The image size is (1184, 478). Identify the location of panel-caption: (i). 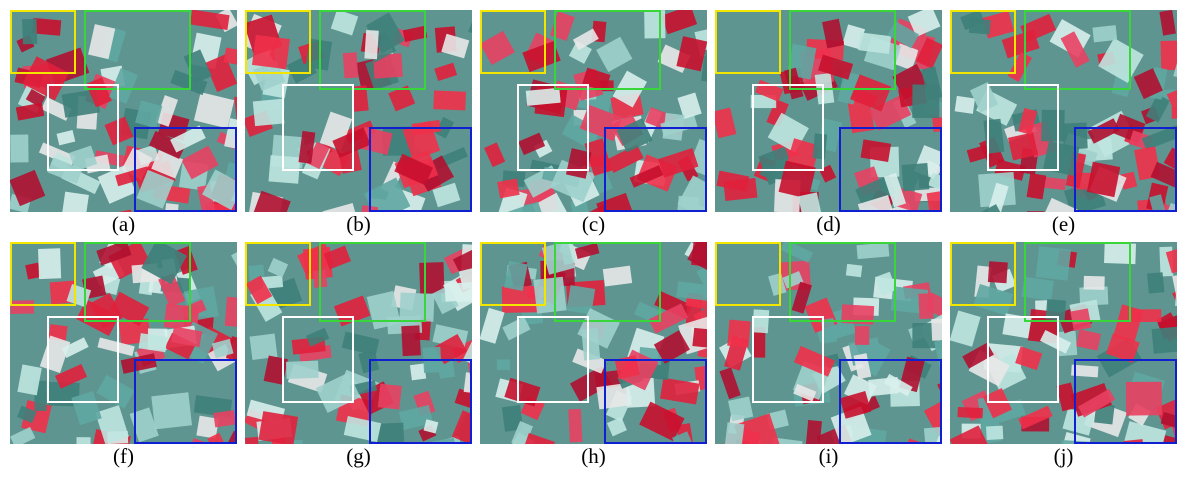
(829, 456).